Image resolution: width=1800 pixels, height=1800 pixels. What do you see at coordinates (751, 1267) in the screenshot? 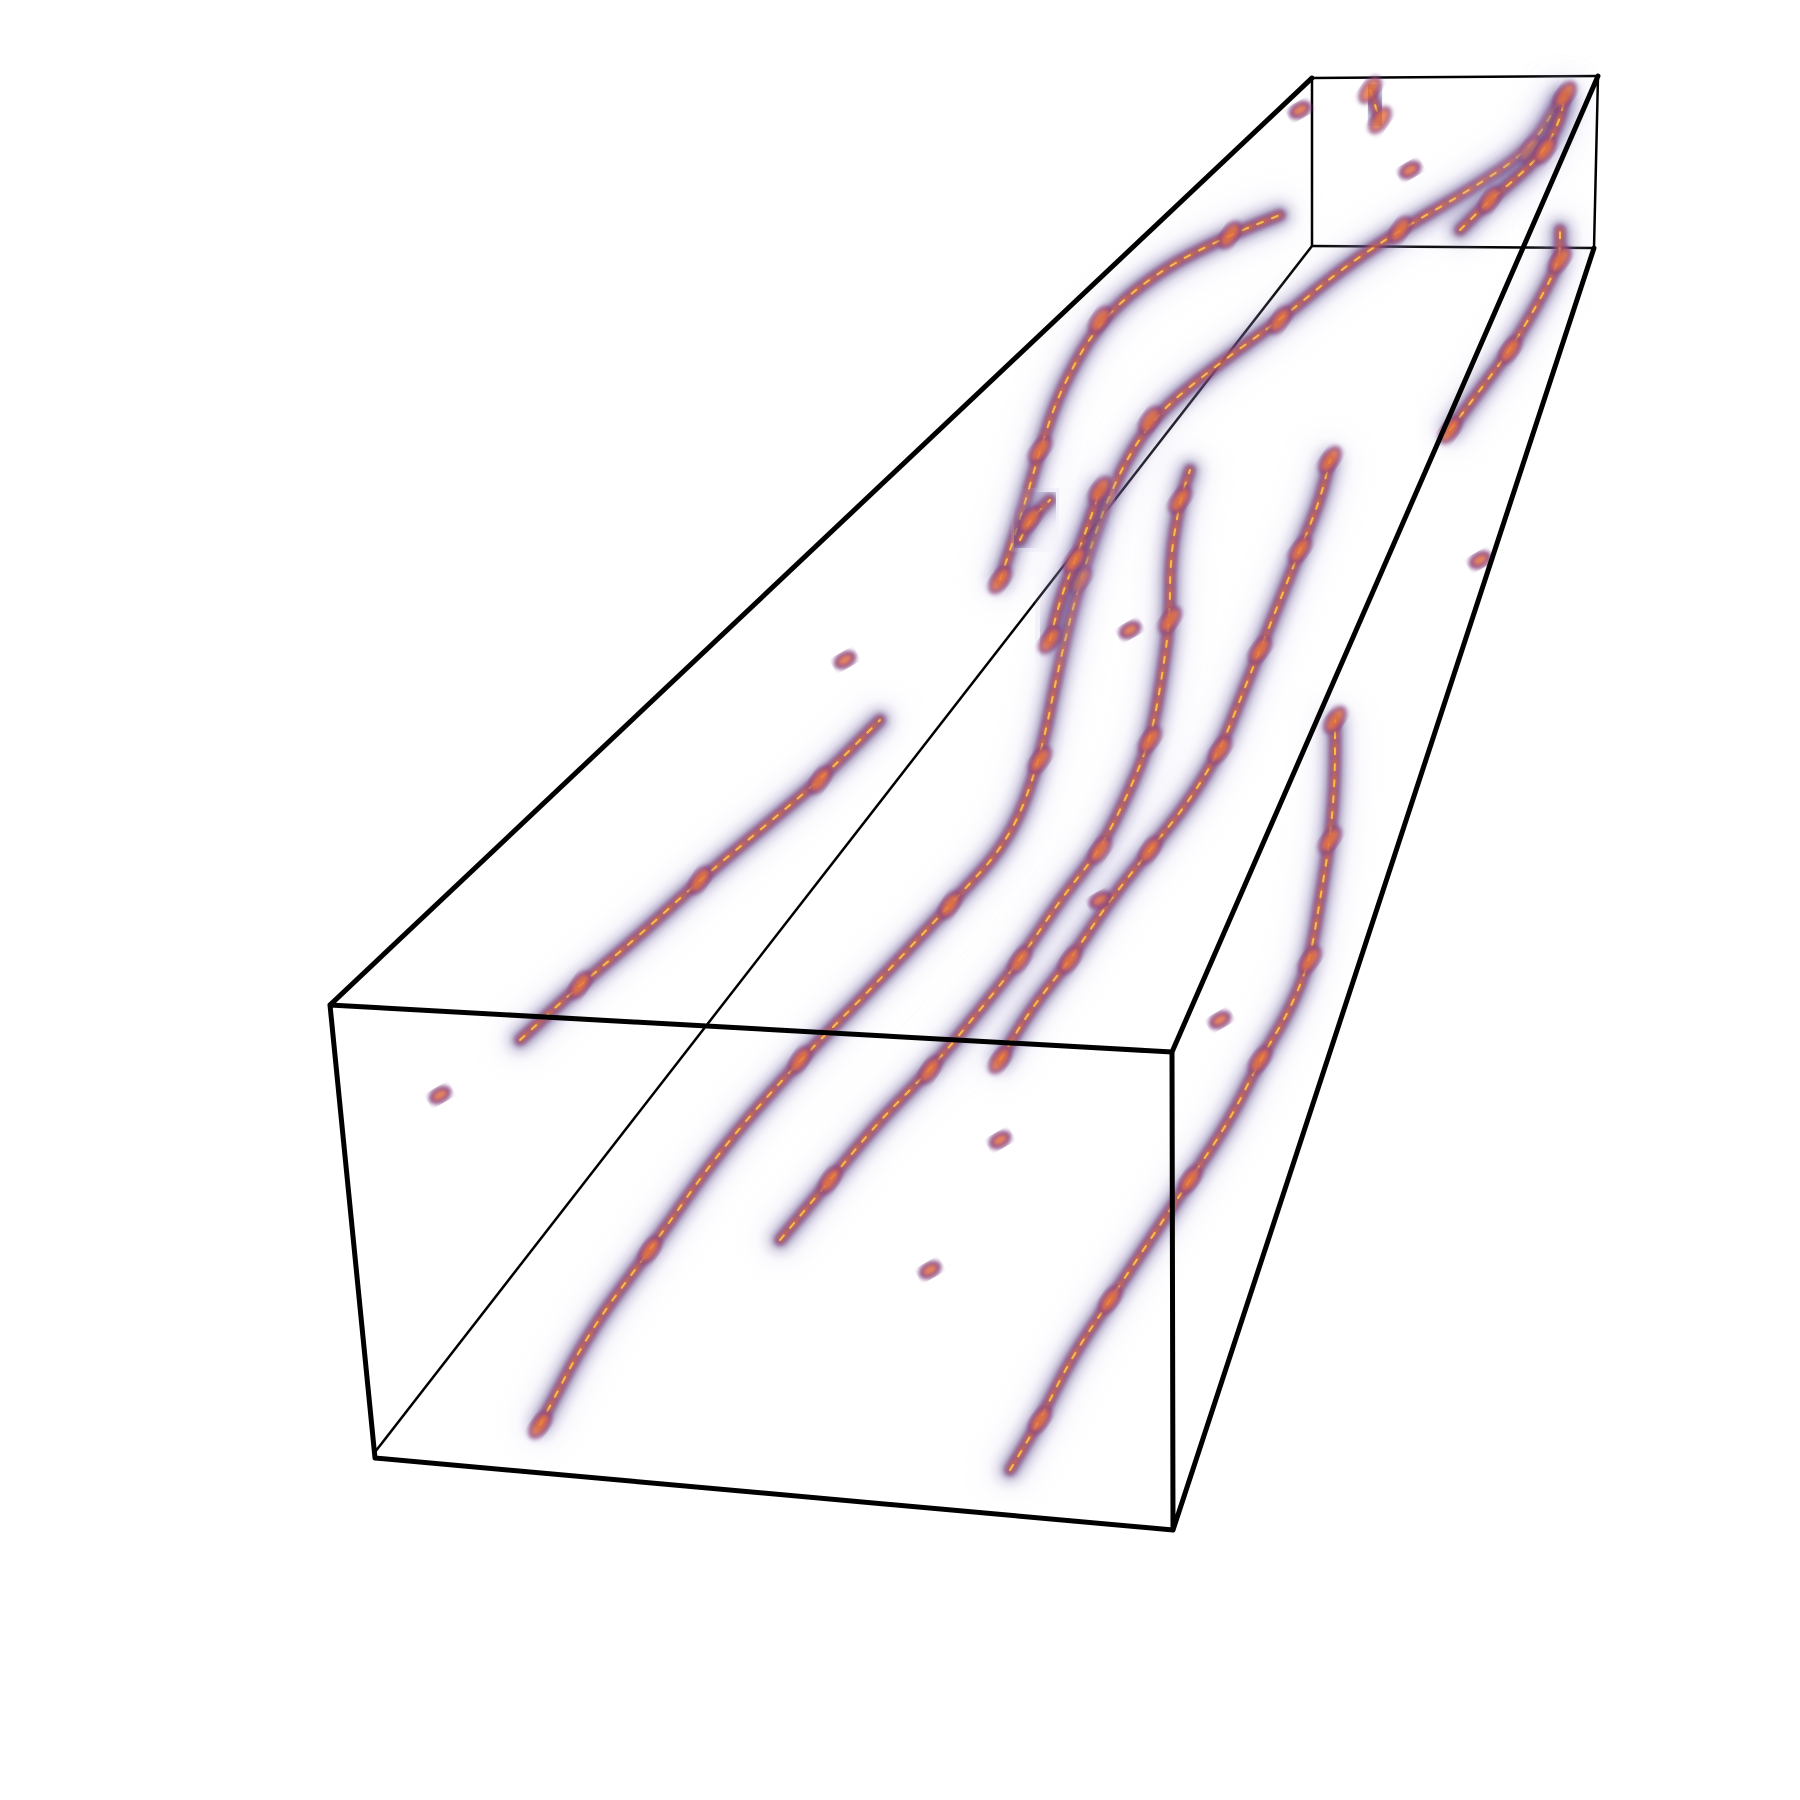
I see `front-face` at bounding box center [751, 1267].